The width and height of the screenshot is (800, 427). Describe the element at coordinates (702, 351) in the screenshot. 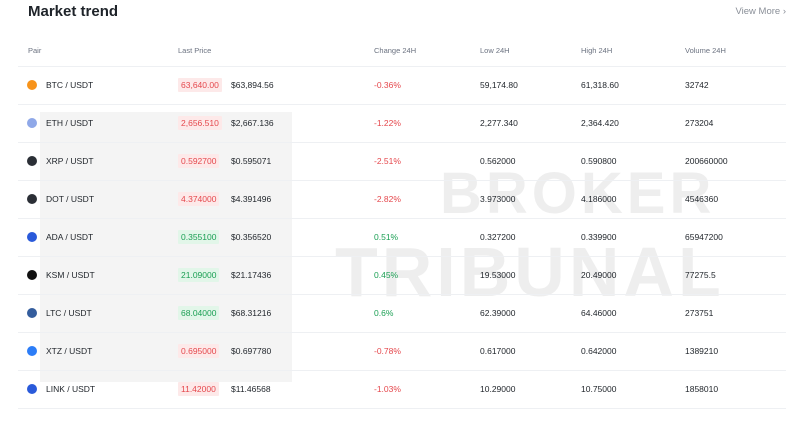

I see `volume-24h: 1389210` at that location.